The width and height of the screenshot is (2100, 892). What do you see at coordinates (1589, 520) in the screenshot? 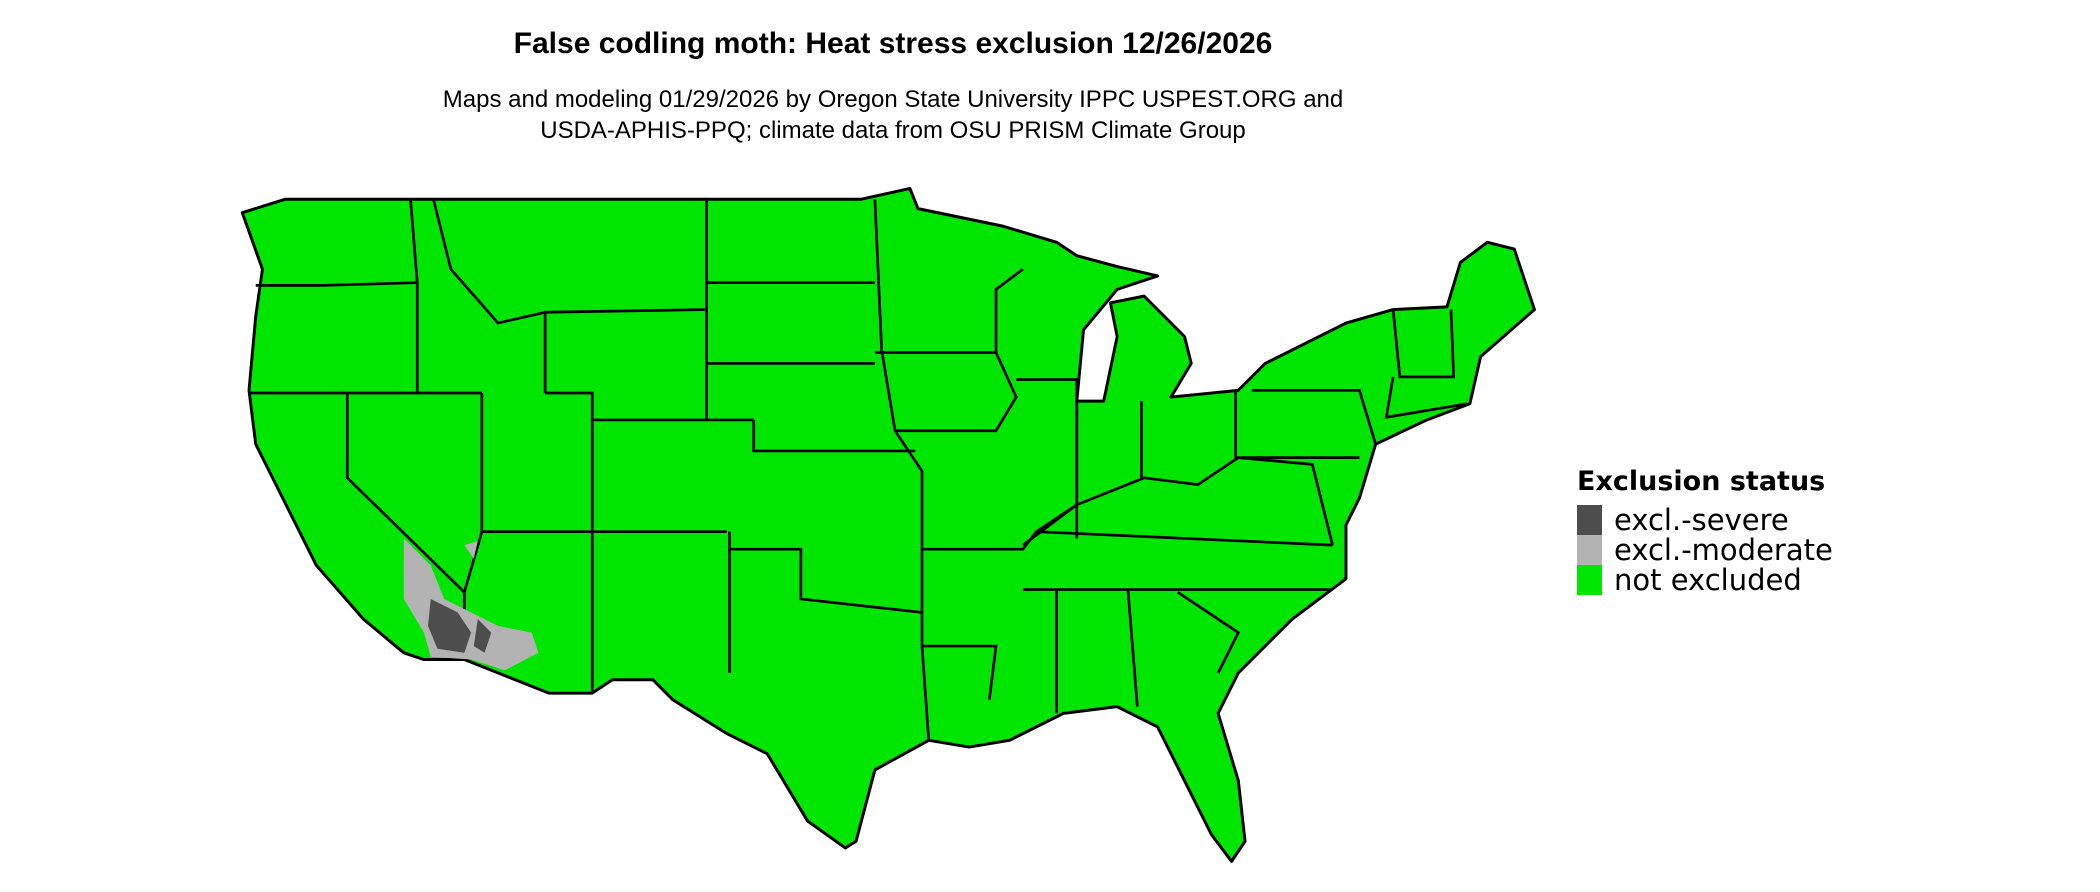
I see `legend-swatch-severe` at bounding box center [1589, 520].